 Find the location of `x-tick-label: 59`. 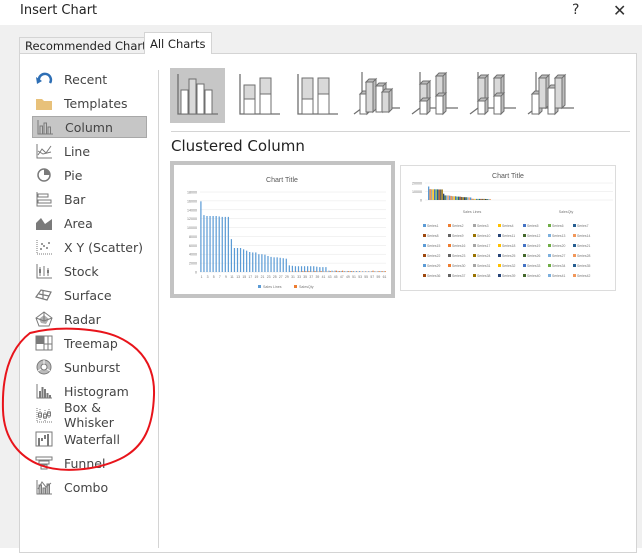

x-tick-label: 59 is located at coordinates (378, 277).